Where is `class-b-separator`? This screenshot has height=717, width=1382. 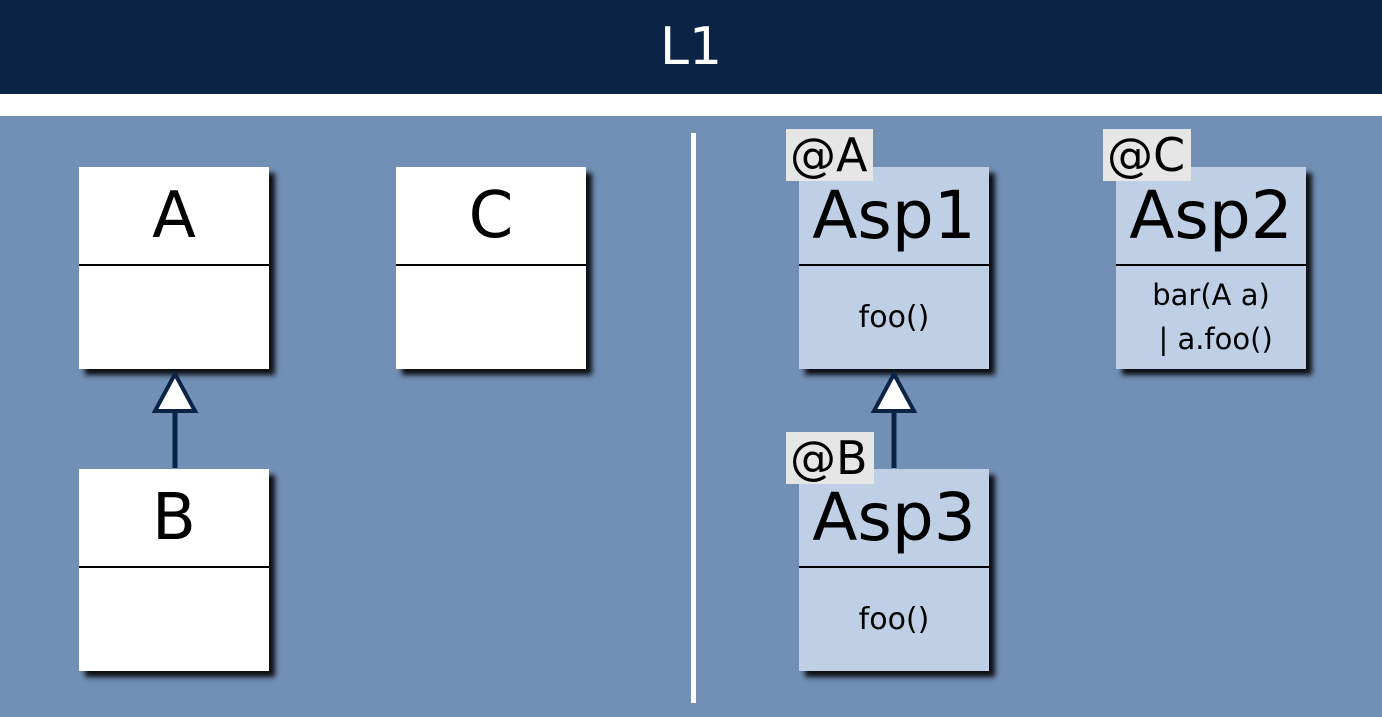 class-b-separator is located at coordinates (174, 567).